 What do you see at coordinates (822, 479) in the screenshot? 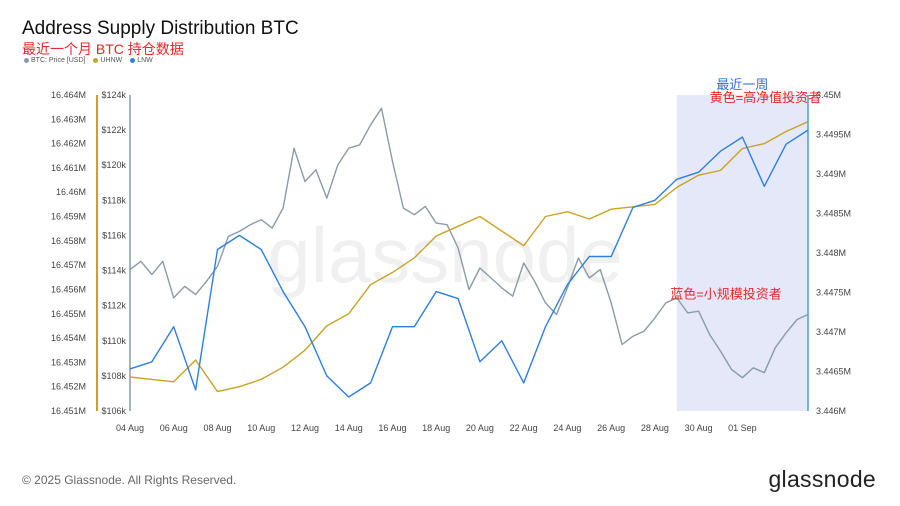
I see `glassnode-logo: glassnode` at bounding box center [822, 479].